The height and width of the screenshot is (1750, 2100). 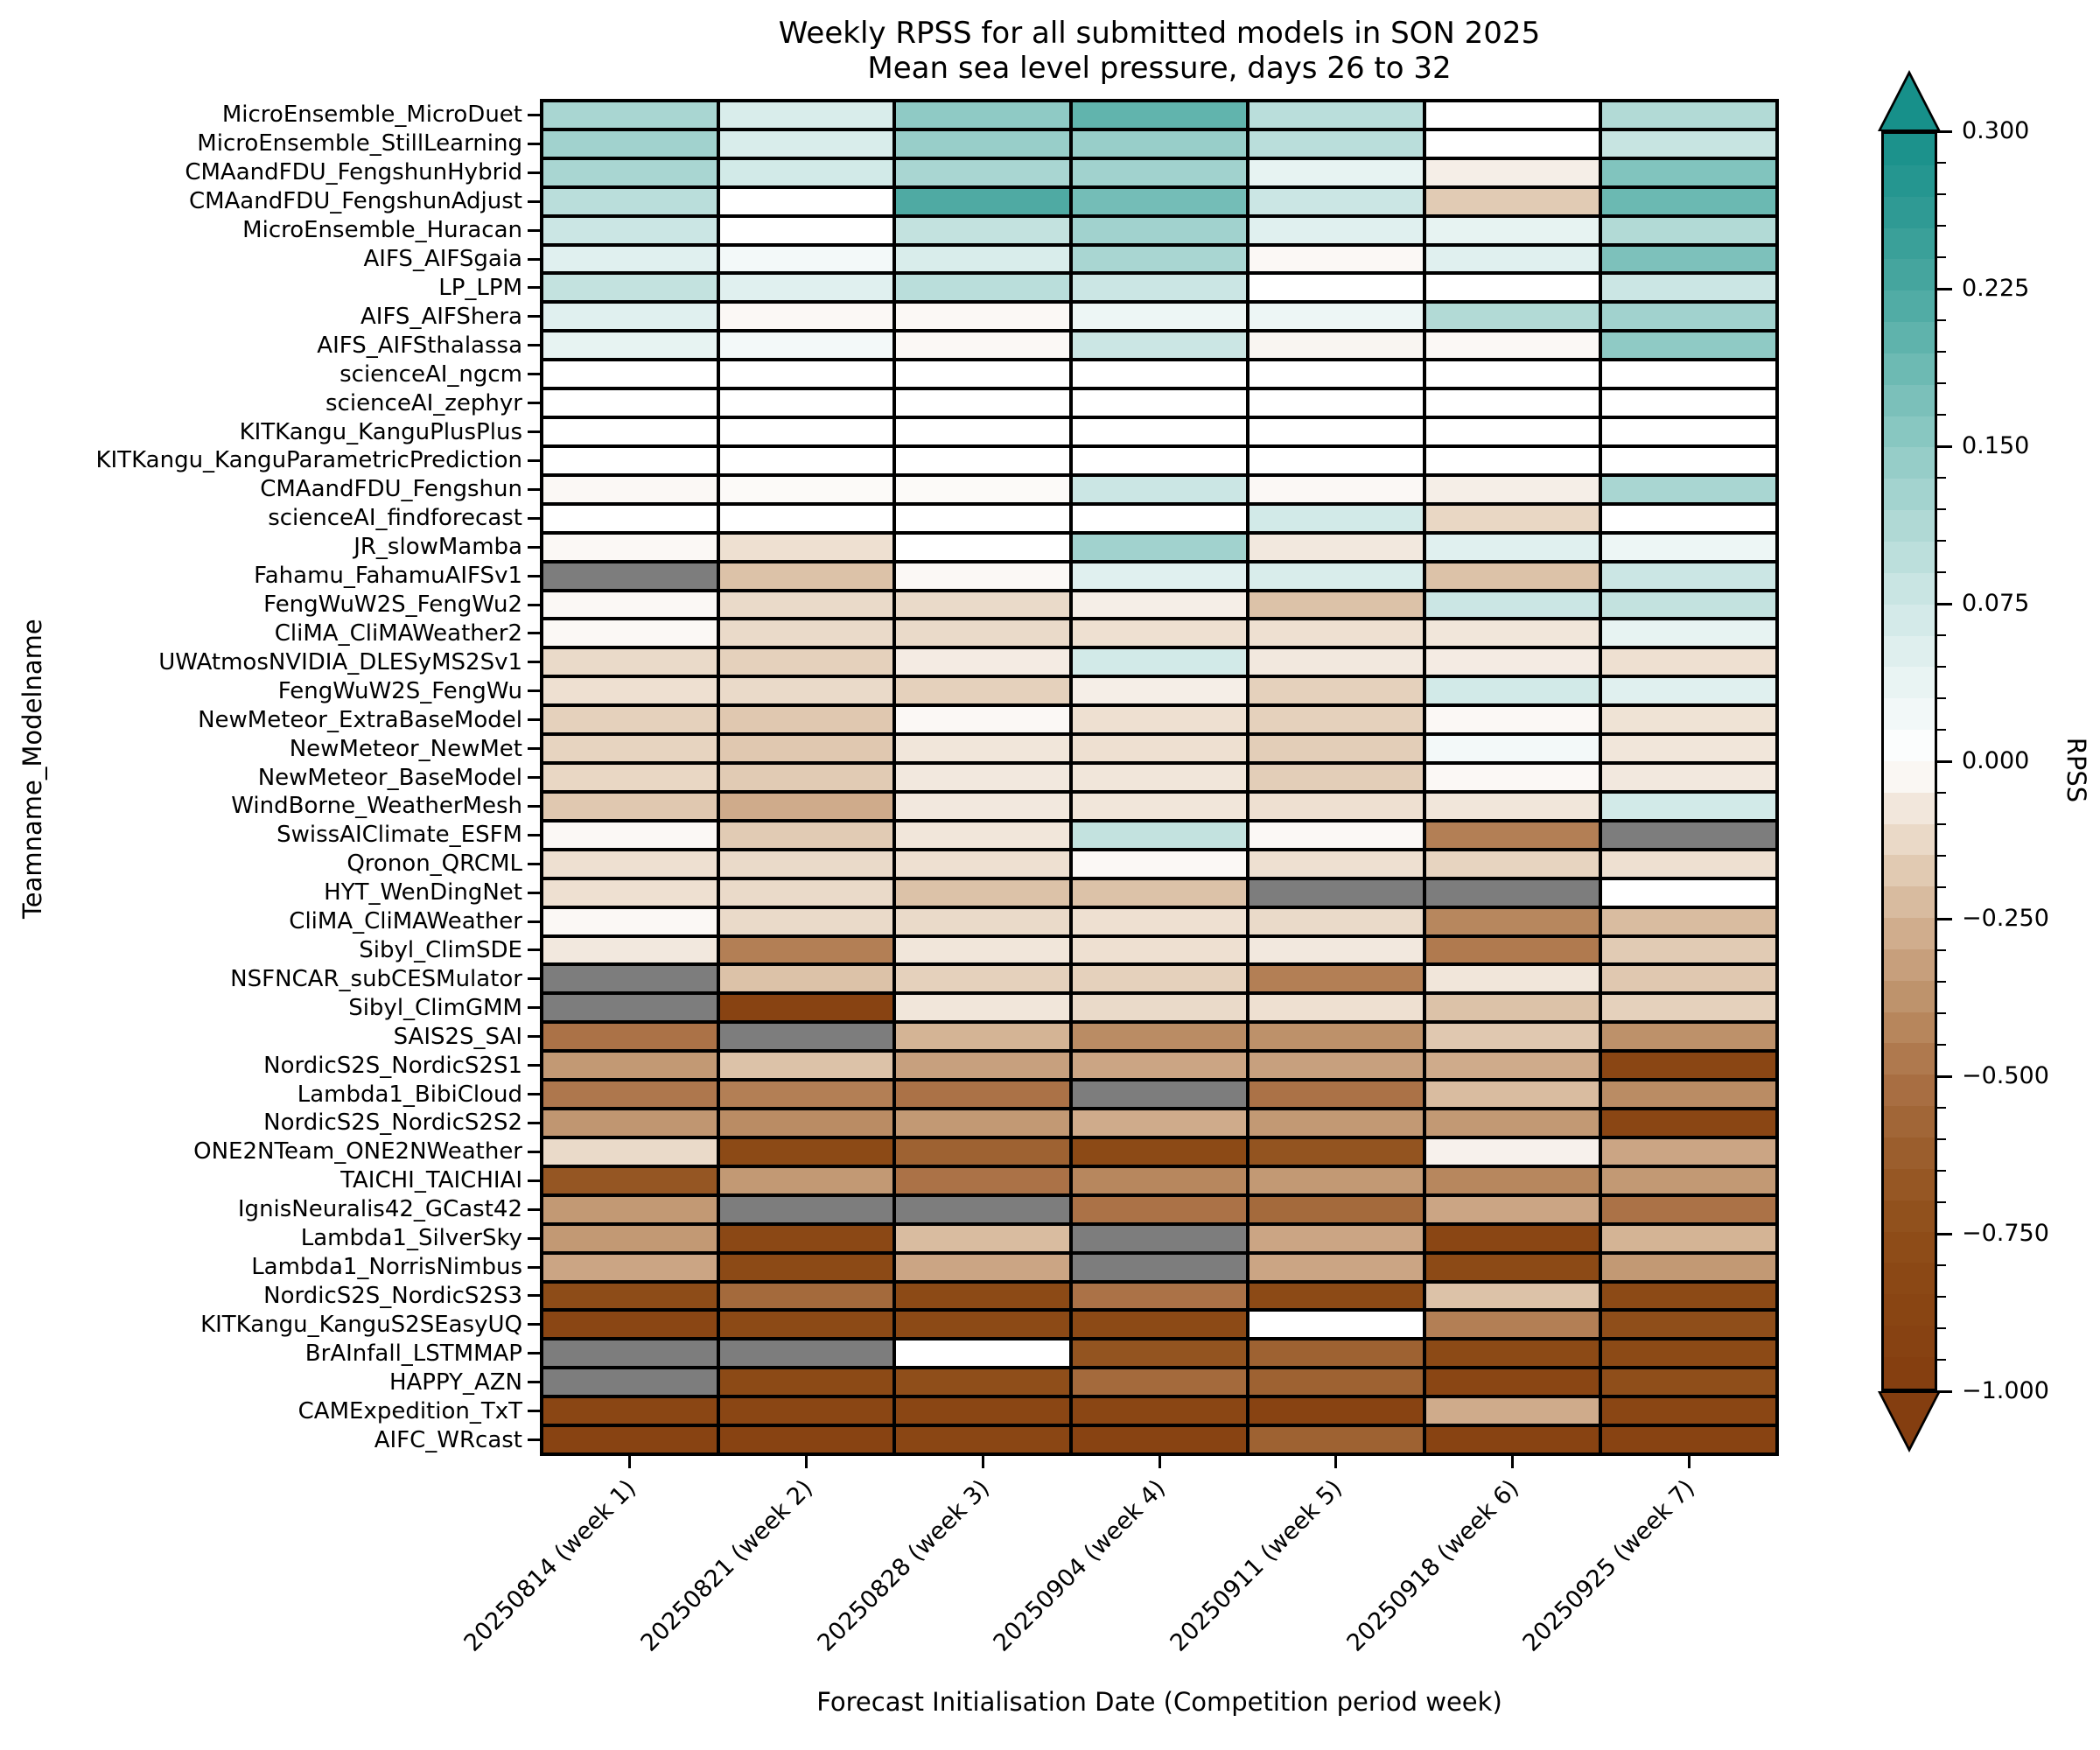 I want to click on y-tick-label: NordicS2S_NordicS2S2, so click(x=392, y=1123).